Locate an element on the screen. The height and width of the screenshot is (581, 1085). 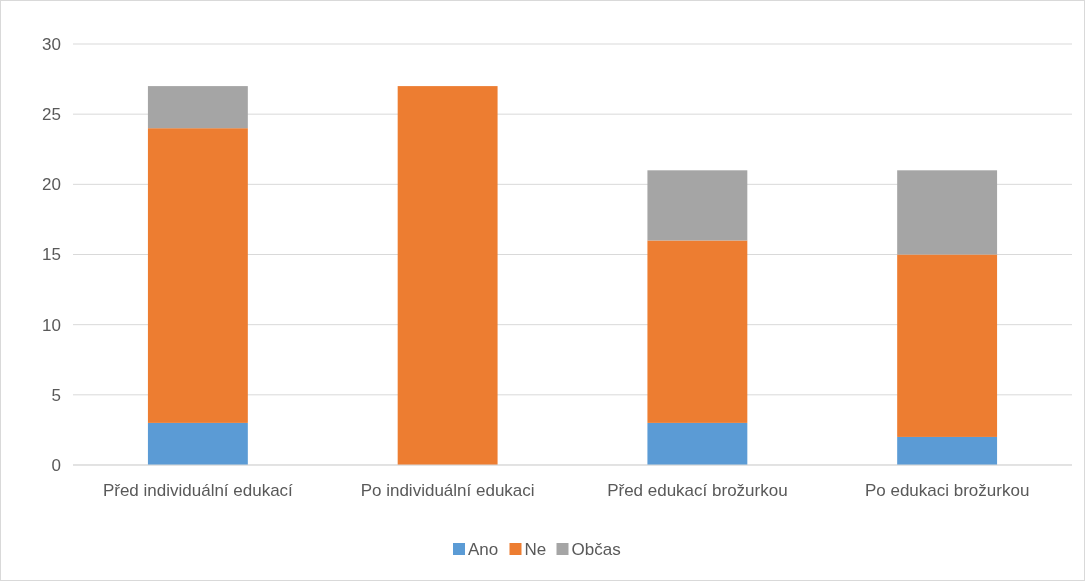
y-tick-label: 15 is located at coordinates (51, 255).